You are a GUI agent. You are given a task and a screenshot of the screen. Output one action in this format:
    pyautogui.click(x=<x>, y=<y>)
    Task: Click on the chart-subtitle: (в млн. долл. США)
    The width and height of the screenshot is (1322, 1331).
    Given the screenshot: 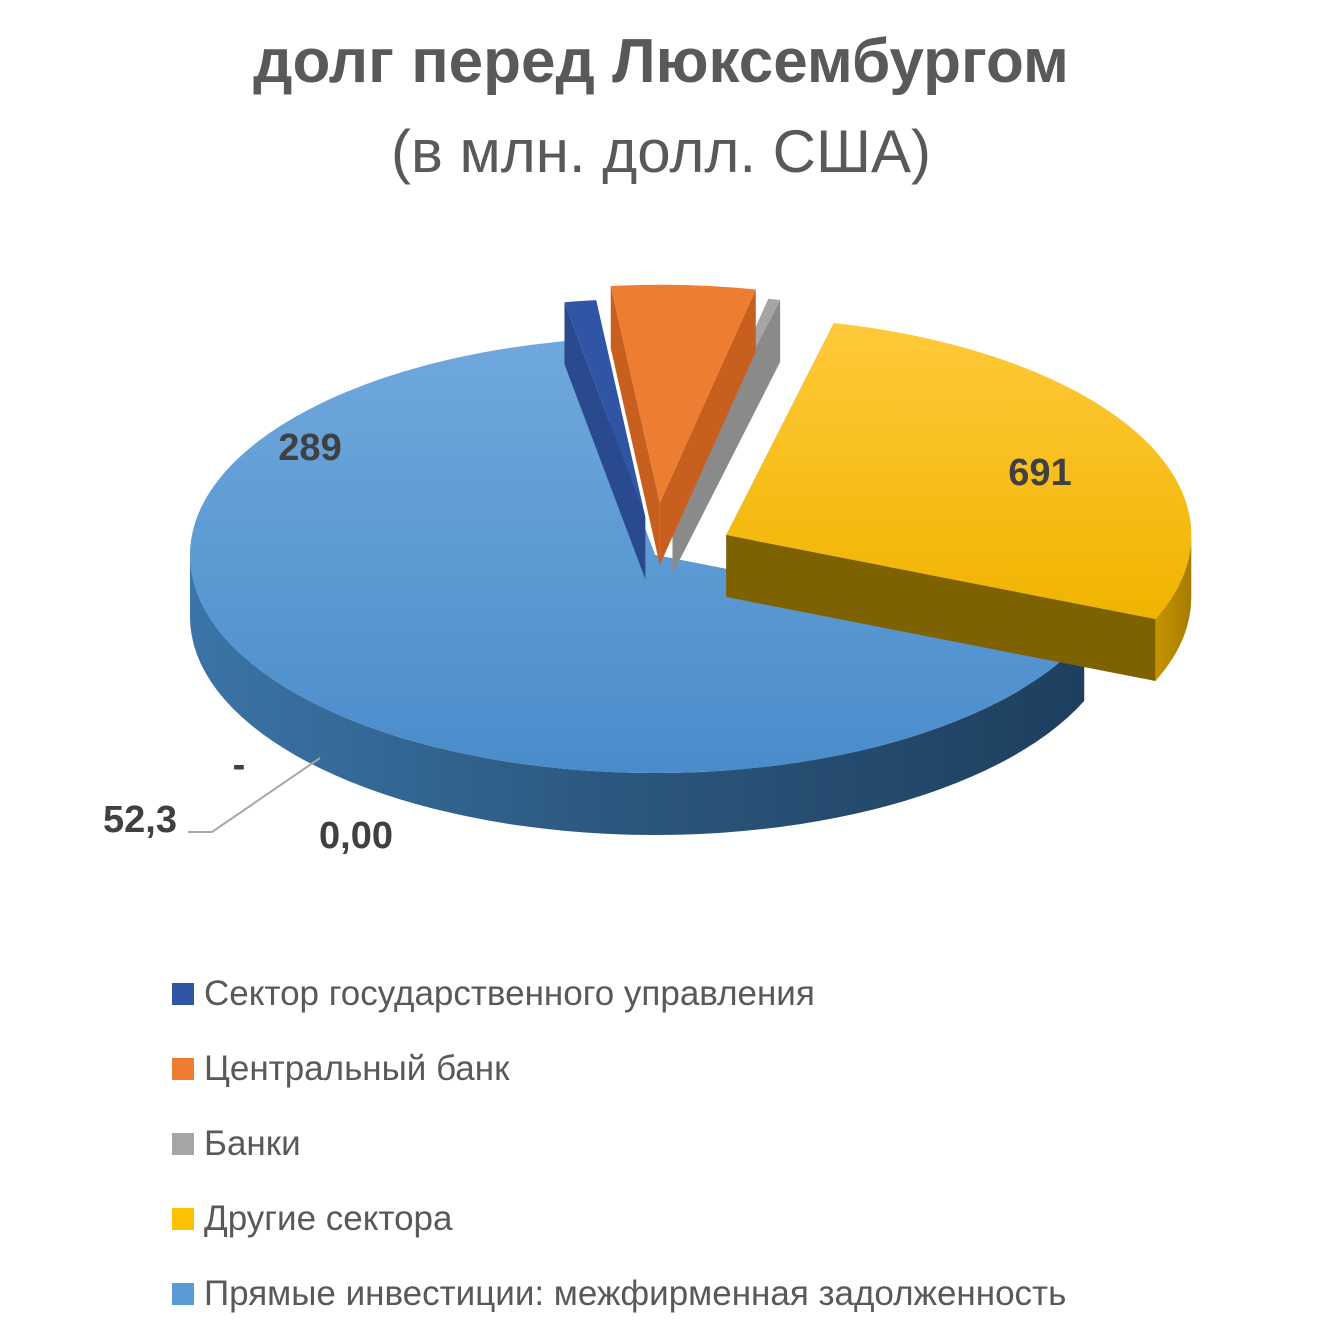 What is the action you would take?
    pyautogui.click(x=661, y=151)
    